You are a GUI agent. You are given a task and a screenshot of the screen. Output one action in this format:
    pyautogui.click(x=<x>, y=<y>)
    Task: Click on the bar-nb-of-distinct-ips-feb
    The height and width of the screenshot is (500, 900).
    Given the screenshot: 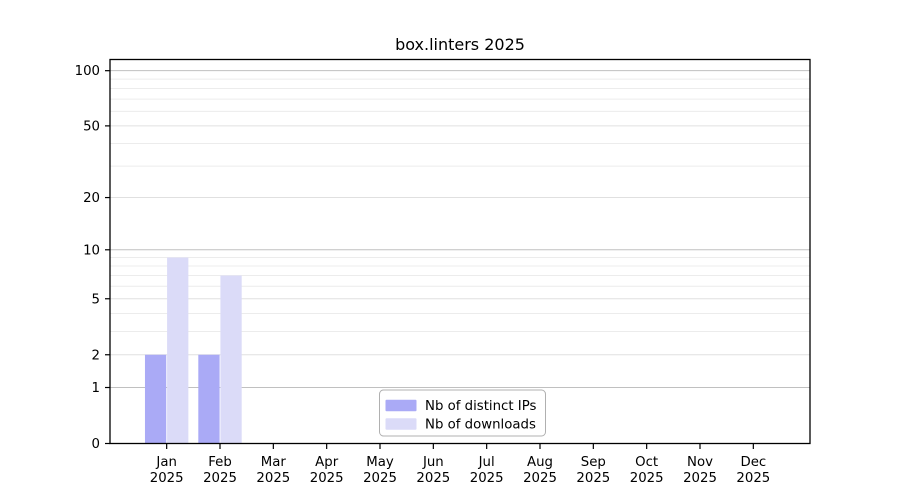 What is the action you would take?
    pyautogui.click(x=209, y=399)
    